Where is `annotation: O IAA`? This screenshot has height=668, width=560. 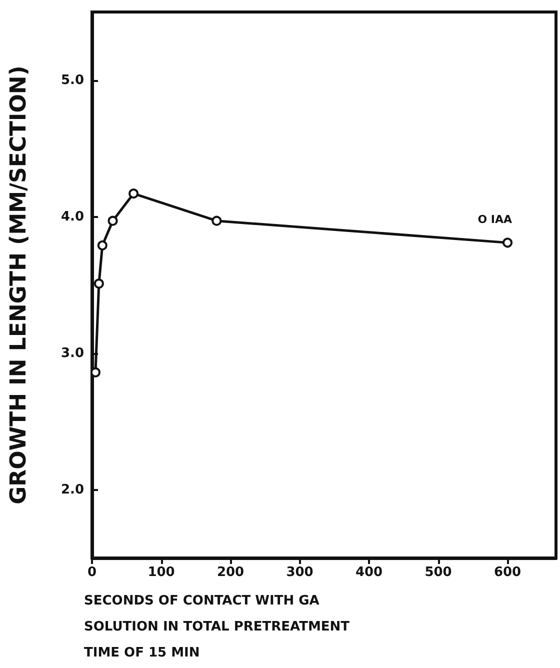
annotation: O IAA is located at coordinates (495, 219).